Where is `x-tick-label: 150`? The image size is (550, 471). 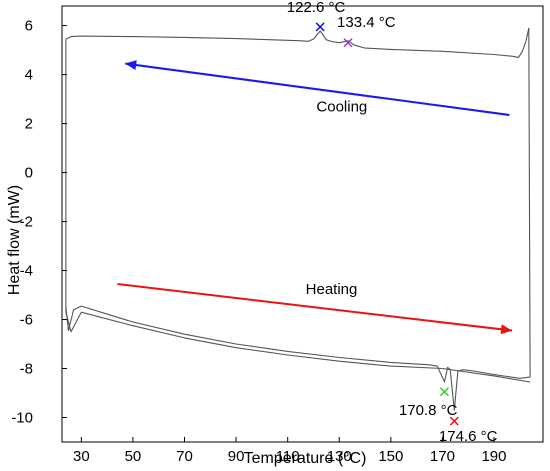 x-tick-label: 150 is located at coordinates (390, 456).